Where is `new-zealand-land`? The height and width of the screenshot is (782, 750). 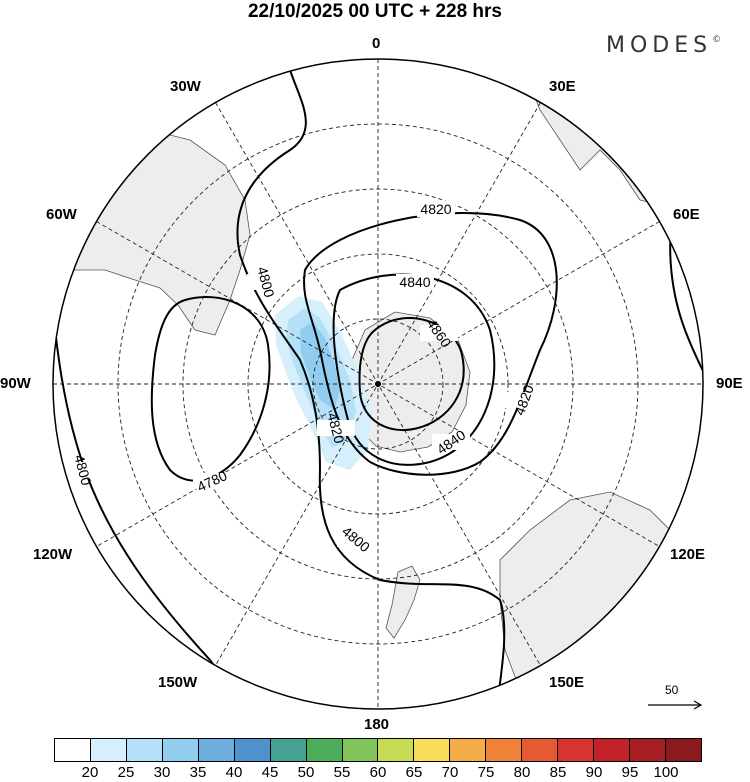
new-zealand-land is located at coordinates (403, 602).